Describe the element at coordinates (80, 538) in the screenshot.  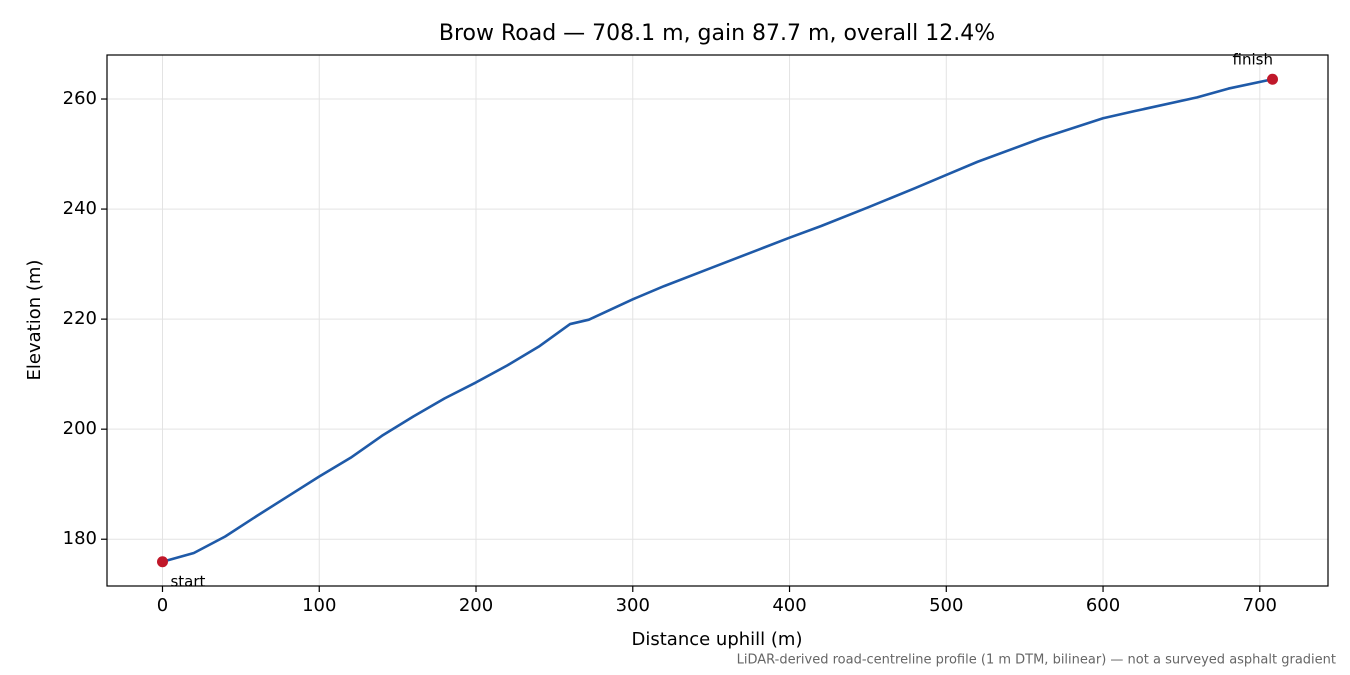
I see `y-tick-label: 180` at that location.